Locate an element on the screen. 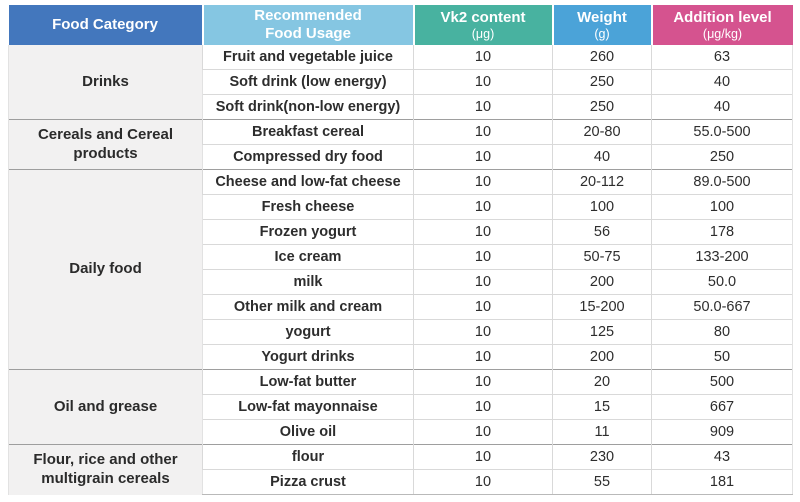 Image resolution: width=800 pixels, height=502 pixels. table-row: Low-fat mayonnaise 10 15 667 is located at coordinates (401, 407).